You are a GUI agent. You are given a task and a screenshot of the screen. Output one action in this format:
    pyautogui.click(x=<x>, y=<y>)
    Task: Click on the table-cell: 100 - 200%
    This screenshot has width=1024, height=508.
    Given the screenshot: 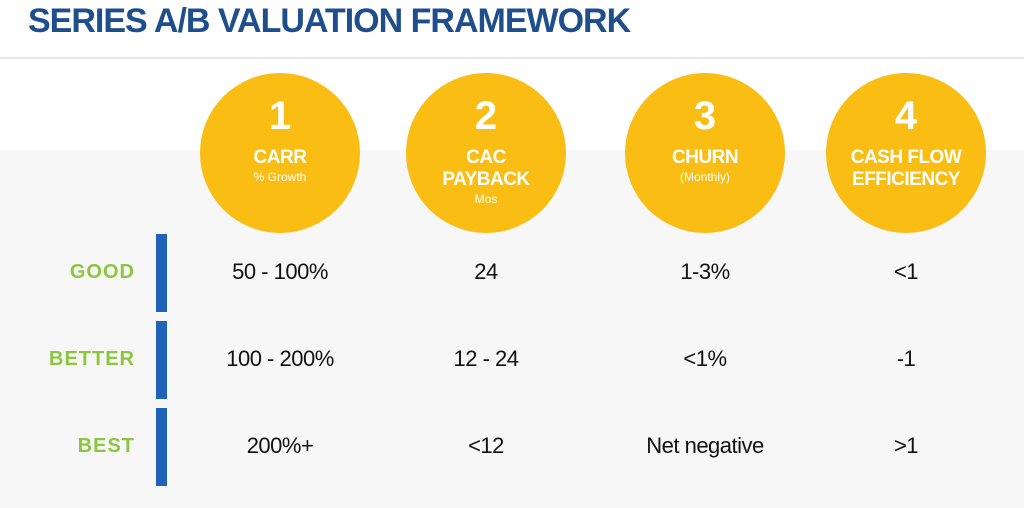 What is the action you would take?
    pyautogui.click(x=280, y=358)
    